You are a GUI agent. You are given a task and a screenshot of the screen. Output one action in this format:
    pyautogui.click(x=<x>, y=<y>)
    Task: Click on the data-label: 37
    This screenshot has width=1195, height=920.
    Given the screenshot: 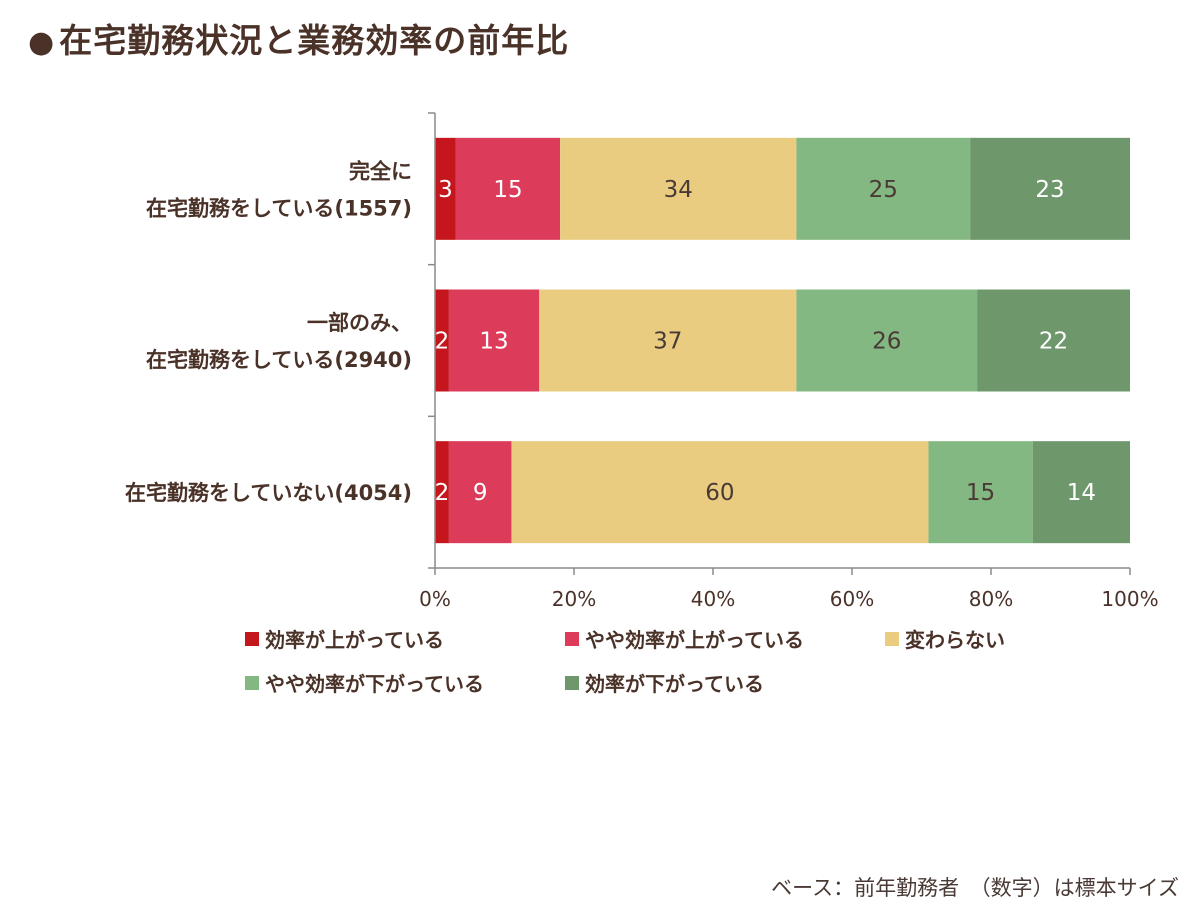 What is the action you would take?
    pyautogui.click(x=667, y=342)
    